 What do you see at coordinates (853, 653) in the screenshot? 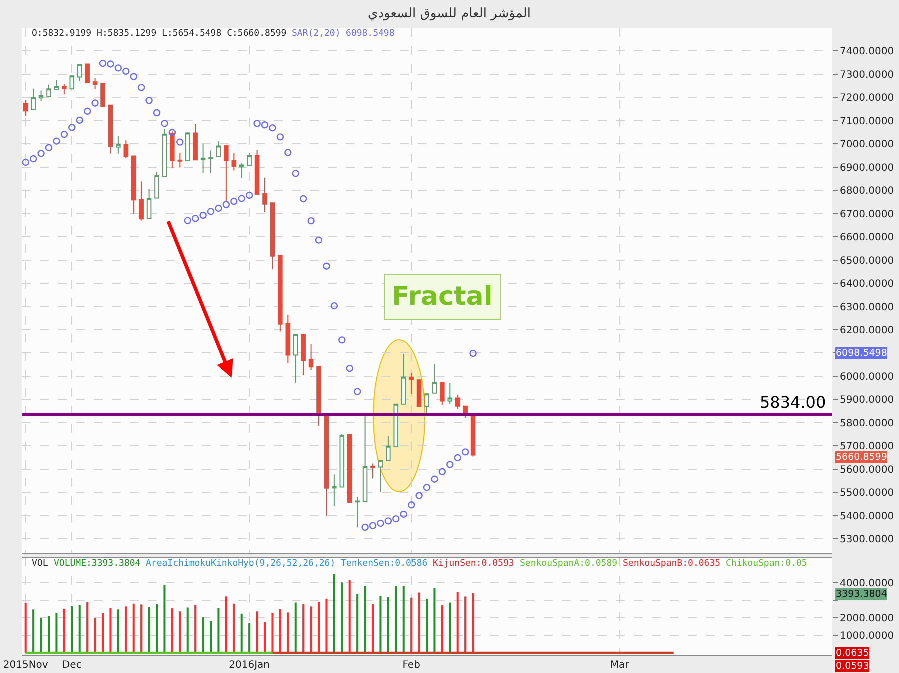
I see `text: 0.0635` at bounding box center [853, 653].